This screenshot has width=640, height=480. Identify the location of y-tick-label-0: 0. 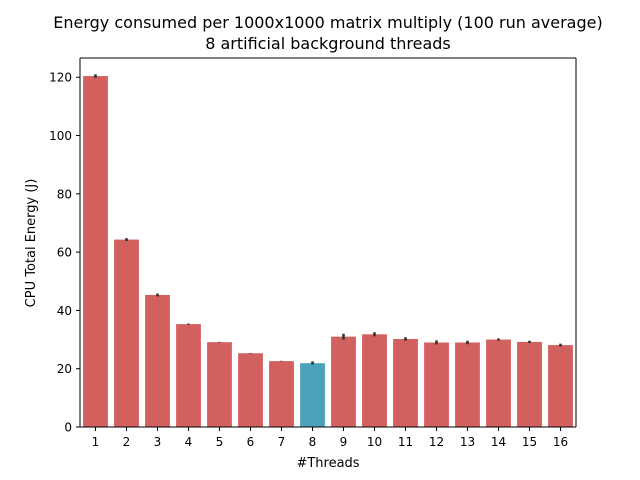
(68, 428).